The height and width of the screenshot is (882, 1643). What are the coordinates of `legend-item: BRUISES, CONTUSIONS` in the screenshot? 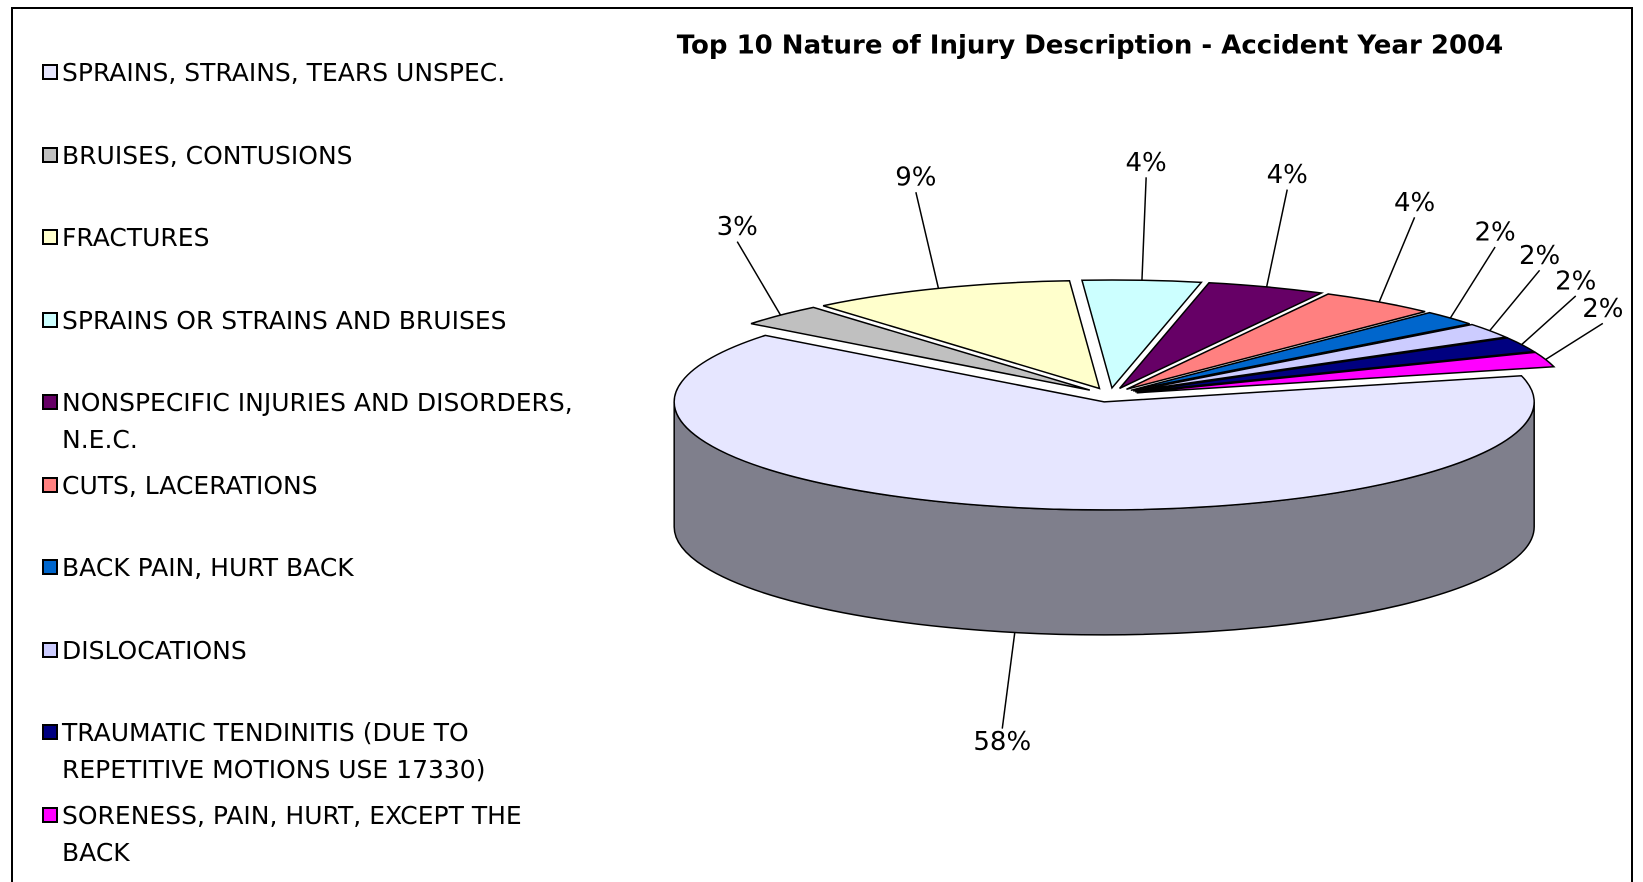 It's located at (312, 155).